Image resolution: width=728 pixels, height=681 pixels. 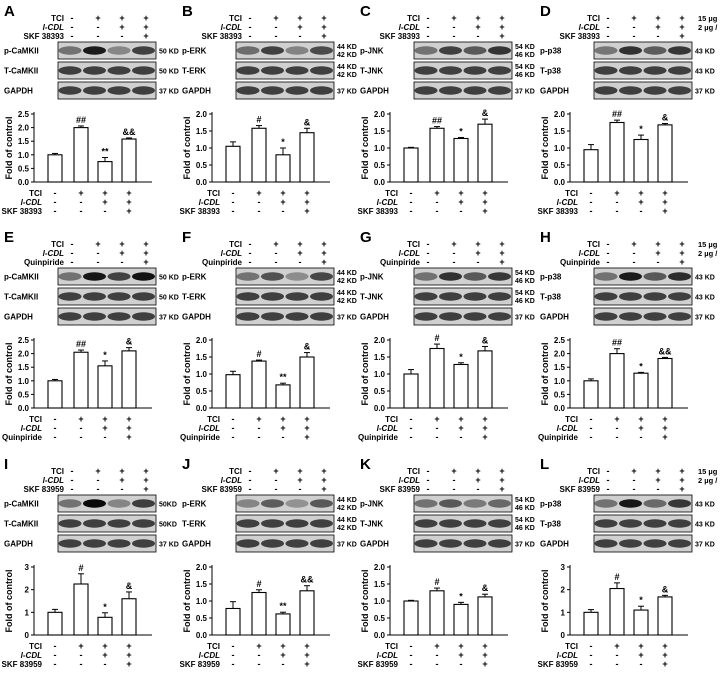 I want to click on y-tick-label: 1.0, so click(x=560, y=148).